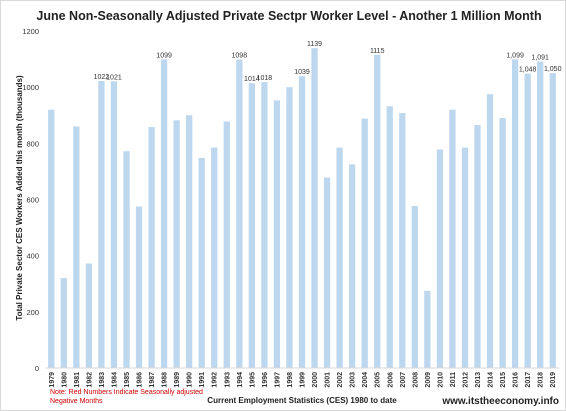 This screenshot has width=566, height=411. What do you see at coordinates (553, 380) in the screenshot?
I see `x-tick-label: 2019` at bounding box center [553, 380].